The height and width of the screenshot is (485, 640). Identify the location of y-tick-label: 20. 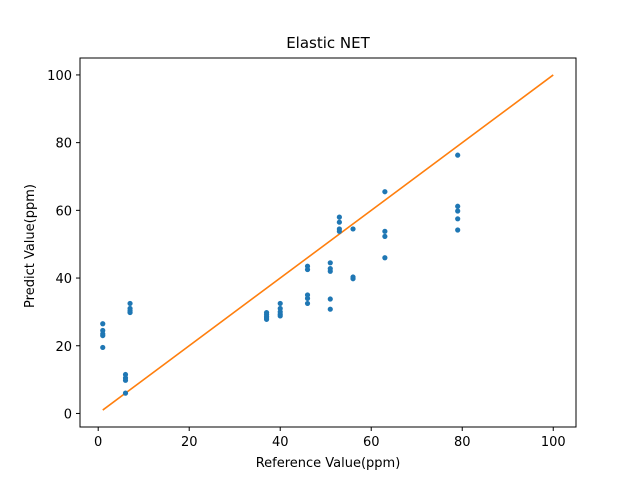
(63, 347).